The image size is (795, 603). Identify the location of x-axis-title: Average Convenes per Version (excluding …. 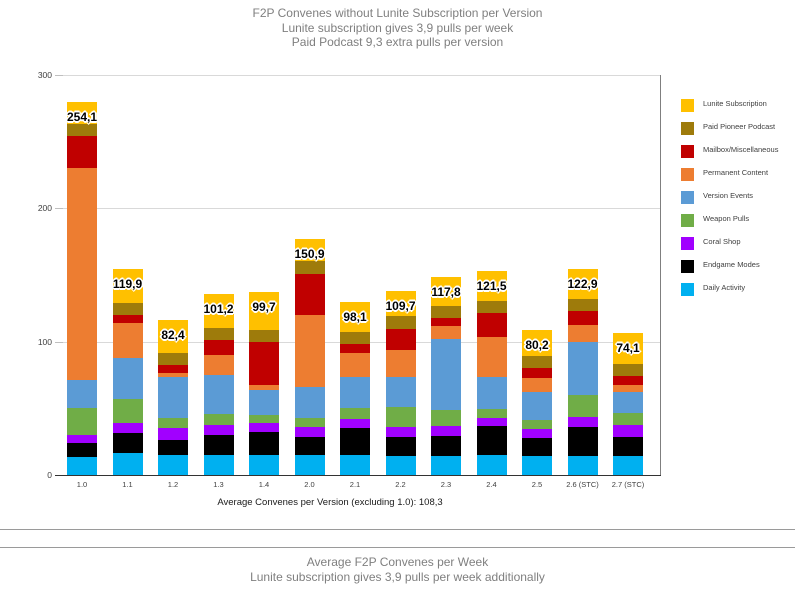
(330, 502).